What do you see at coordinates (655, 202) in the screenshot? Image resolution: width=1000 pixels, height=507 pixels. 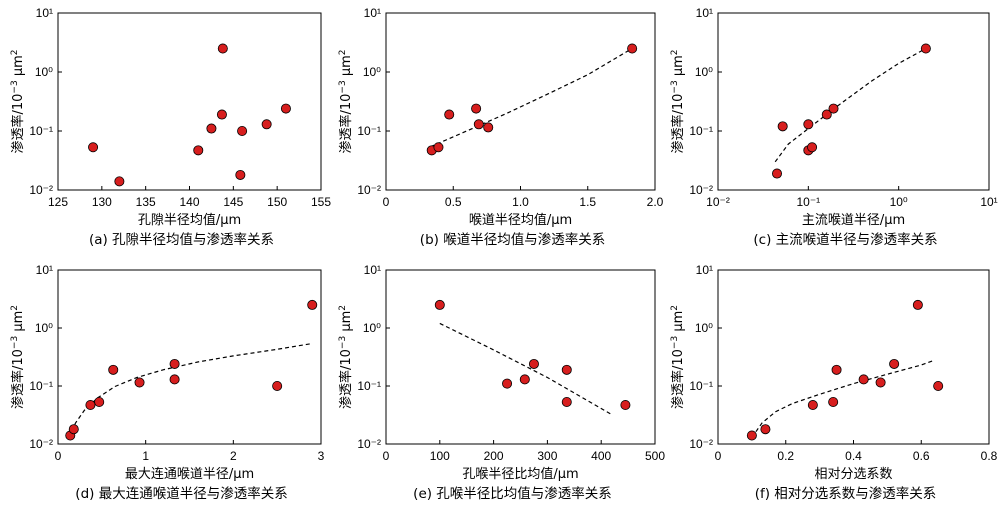 I see `x-tick-label: 2.0` at bounding box center [655, 202].